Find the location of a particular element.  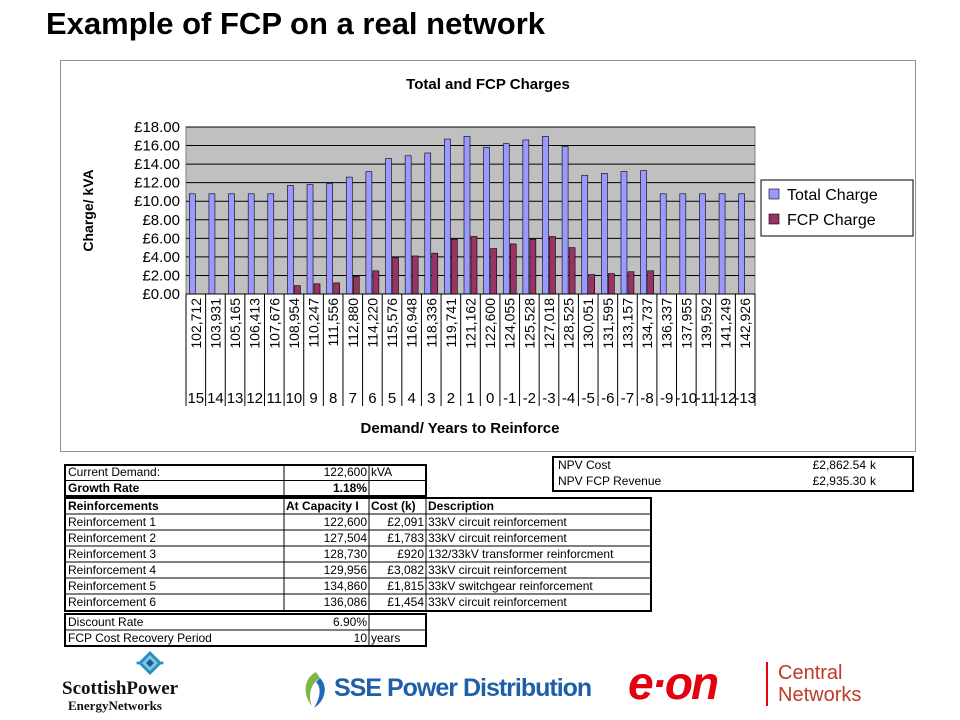

y-tick-label: £18.00 is located at coordinates (157, 127).